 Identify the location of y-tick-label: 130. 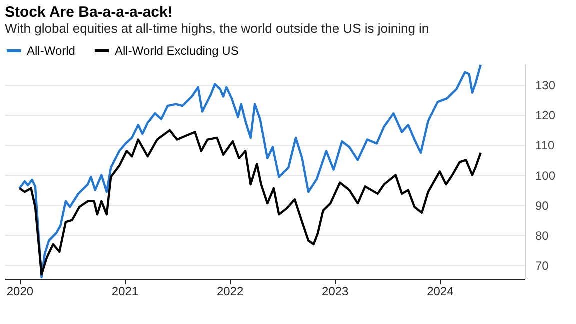
(546, 85).